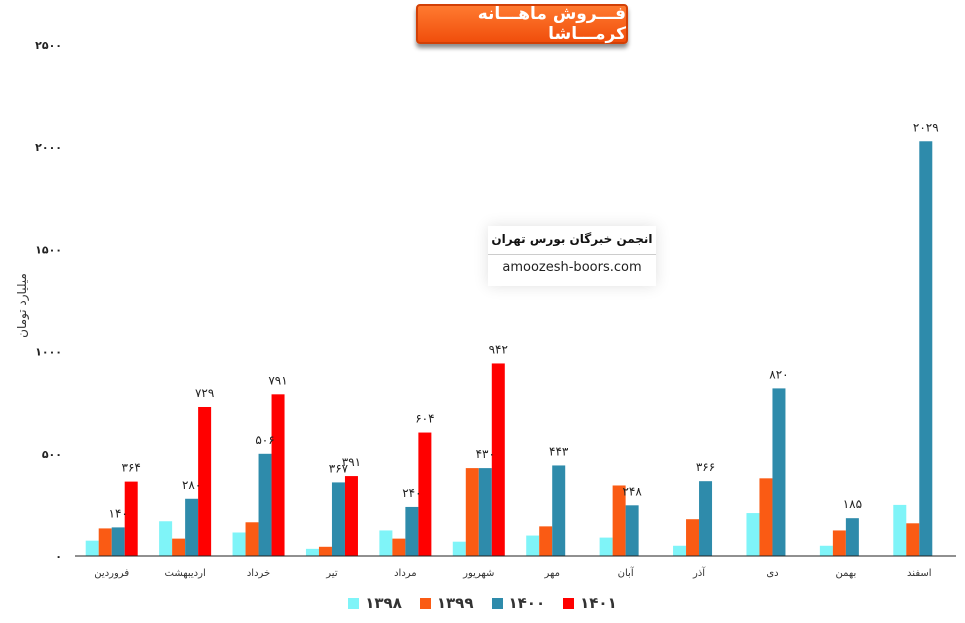 The height and width of the screenshot is (623, 965). What do you see at coordinates (845, 573) in the screenshot?
I see `x-tick-label: بهمن` at bounding box center [845, 573].